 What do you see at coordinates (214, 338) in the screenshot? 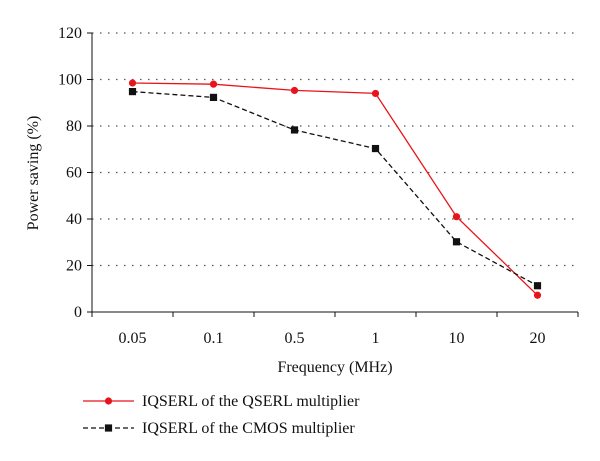
I see `x-tick-label: 0.1` at bounding box center [214, 338].